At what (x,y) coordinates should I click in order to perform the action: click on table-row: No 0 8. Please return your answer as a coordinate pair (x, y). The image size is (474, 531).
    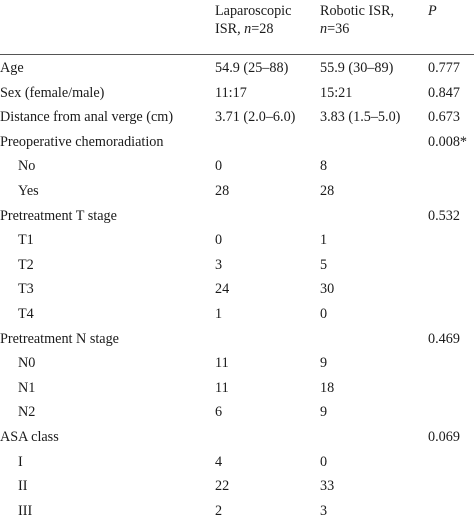
    Looking at the image, I should click on (237, 166).